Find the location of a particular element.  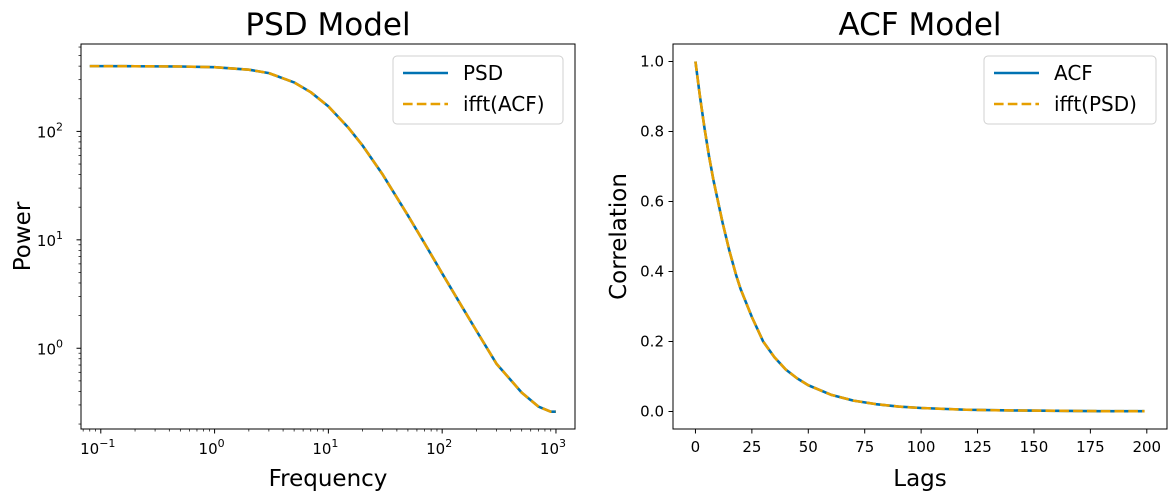

psd-model-x-tick-label: 10¹ is located at coordinates (325, 447).